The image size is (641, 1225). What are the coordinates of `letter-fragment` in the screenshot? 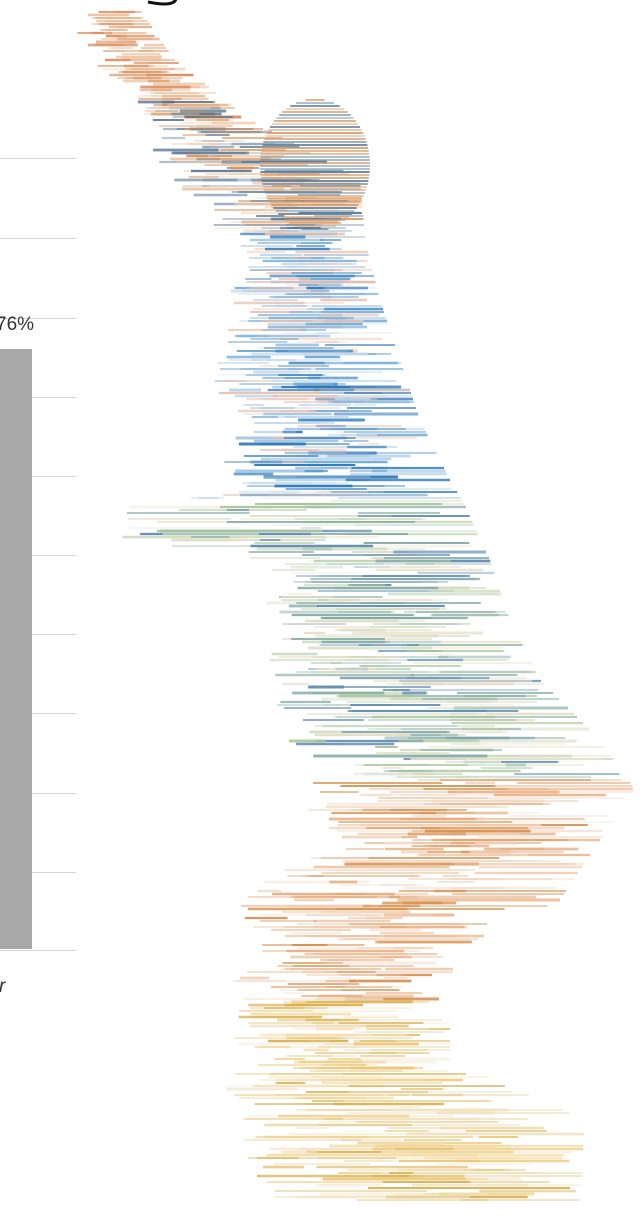 It's located at (162, 3).